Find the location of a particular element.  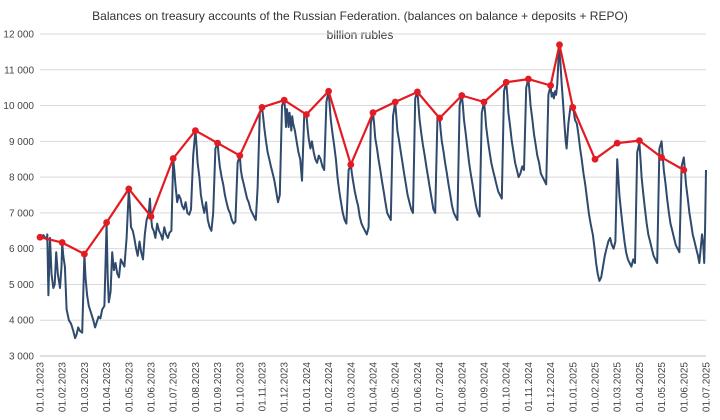

x-tick-label: 01.10.2024 is located at coordinates (507, 387).